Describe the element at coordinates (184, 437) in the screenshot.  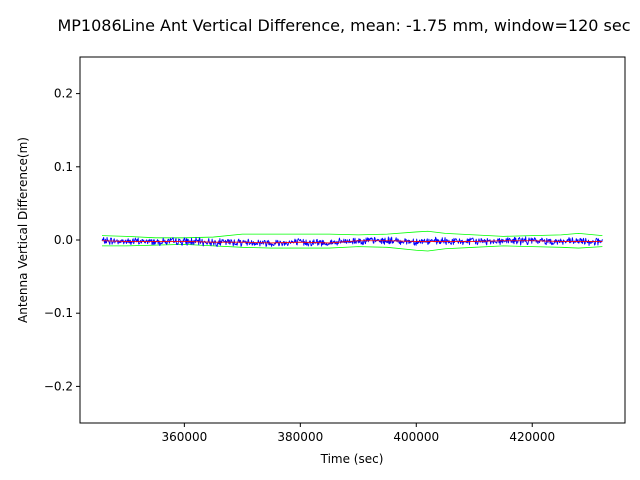
I see `x-tick-label: 360000` at that location.